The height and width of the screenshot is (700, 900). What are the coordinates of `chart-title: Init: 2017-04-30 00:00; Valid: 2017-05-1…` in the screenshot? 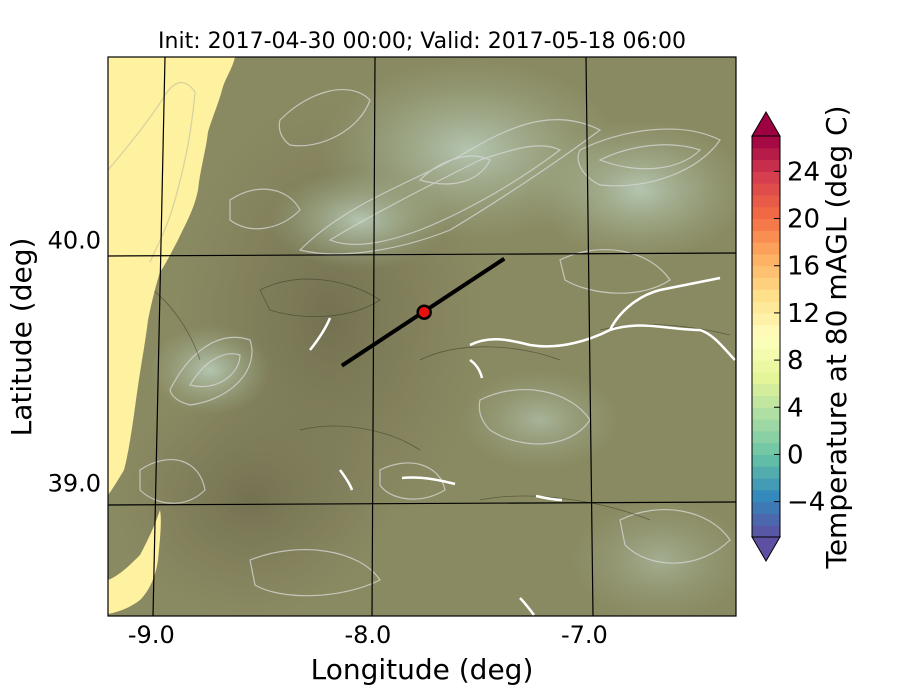 It's located at (422, 41).